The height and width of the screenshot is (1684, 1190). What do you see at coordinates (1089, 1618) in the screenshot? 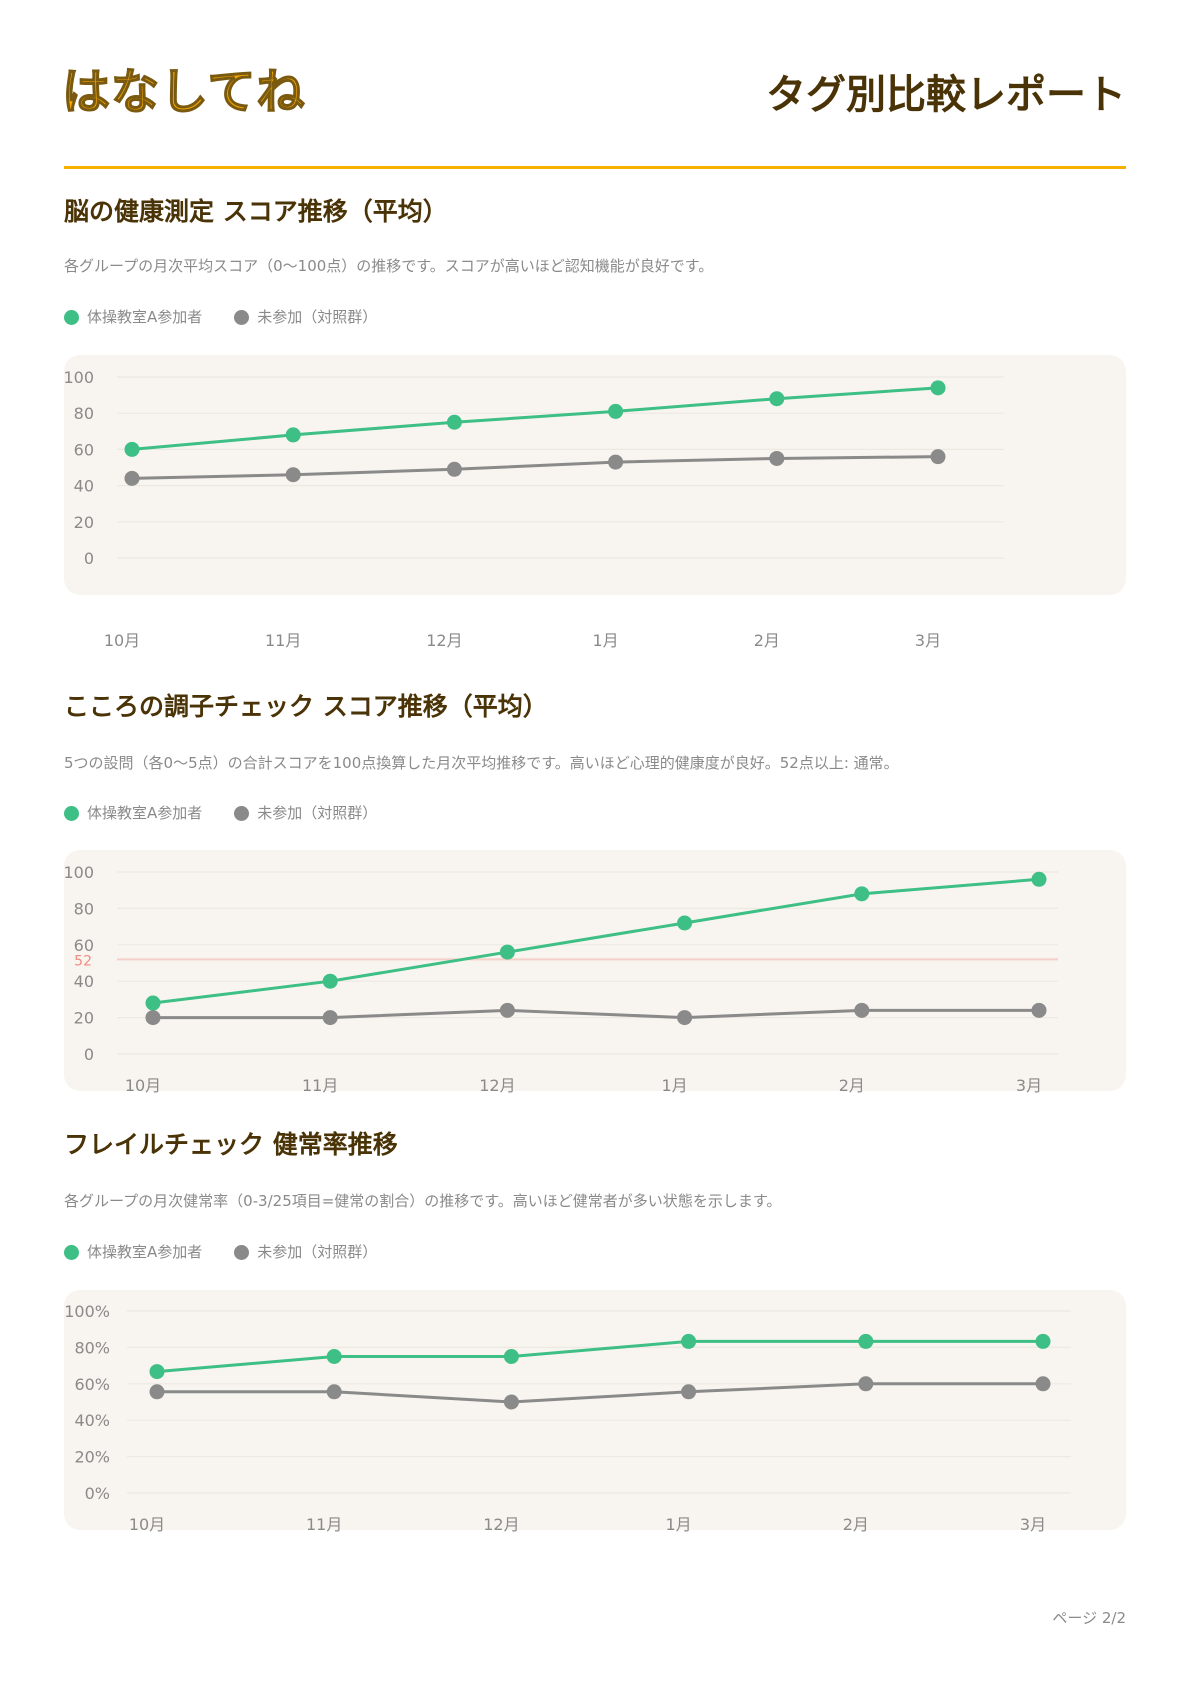
I see `page-number: ページ 2/2` at bounding box center [1089, 1618].